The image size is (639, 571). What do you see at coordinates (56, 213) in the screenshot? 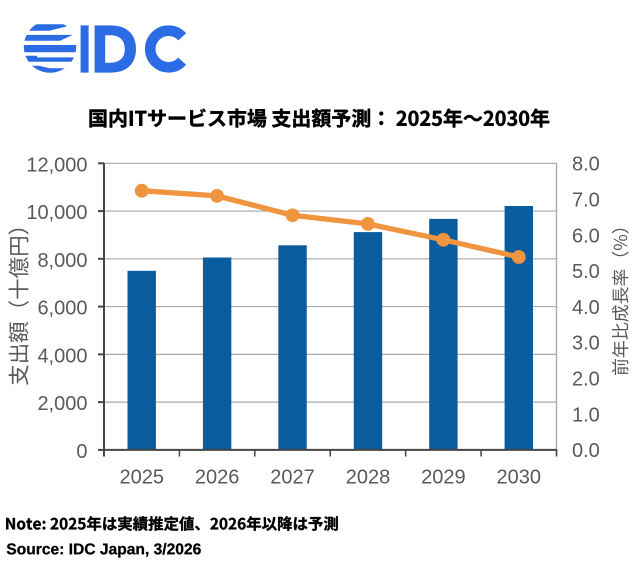
I see `svg-text: 10,000` at bounding box center [56, 213].